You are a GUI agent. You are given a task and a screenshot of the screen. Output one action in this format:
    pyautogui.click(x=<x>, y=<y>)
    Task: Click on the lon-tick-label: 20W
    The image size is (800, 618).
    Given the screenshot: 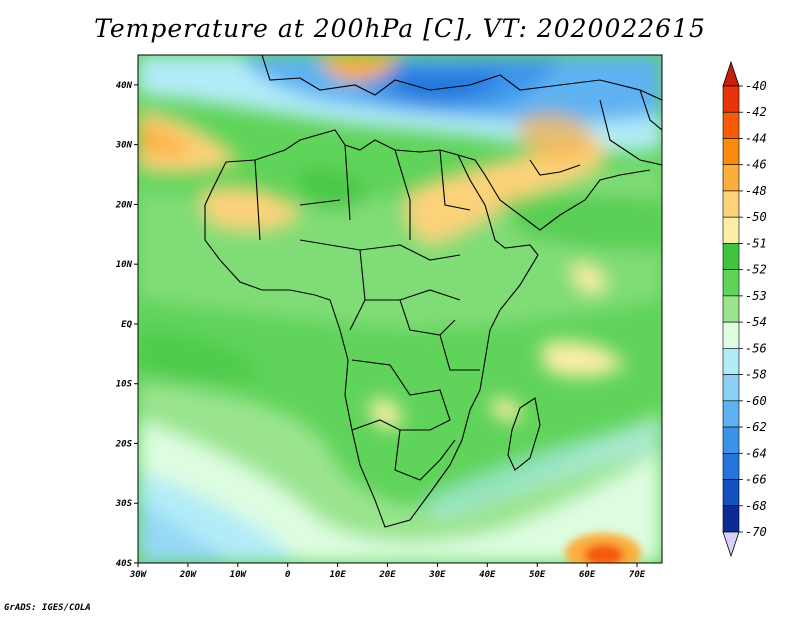 What is the action you would take?
    pyautogui.click(x=188, y=575)
    